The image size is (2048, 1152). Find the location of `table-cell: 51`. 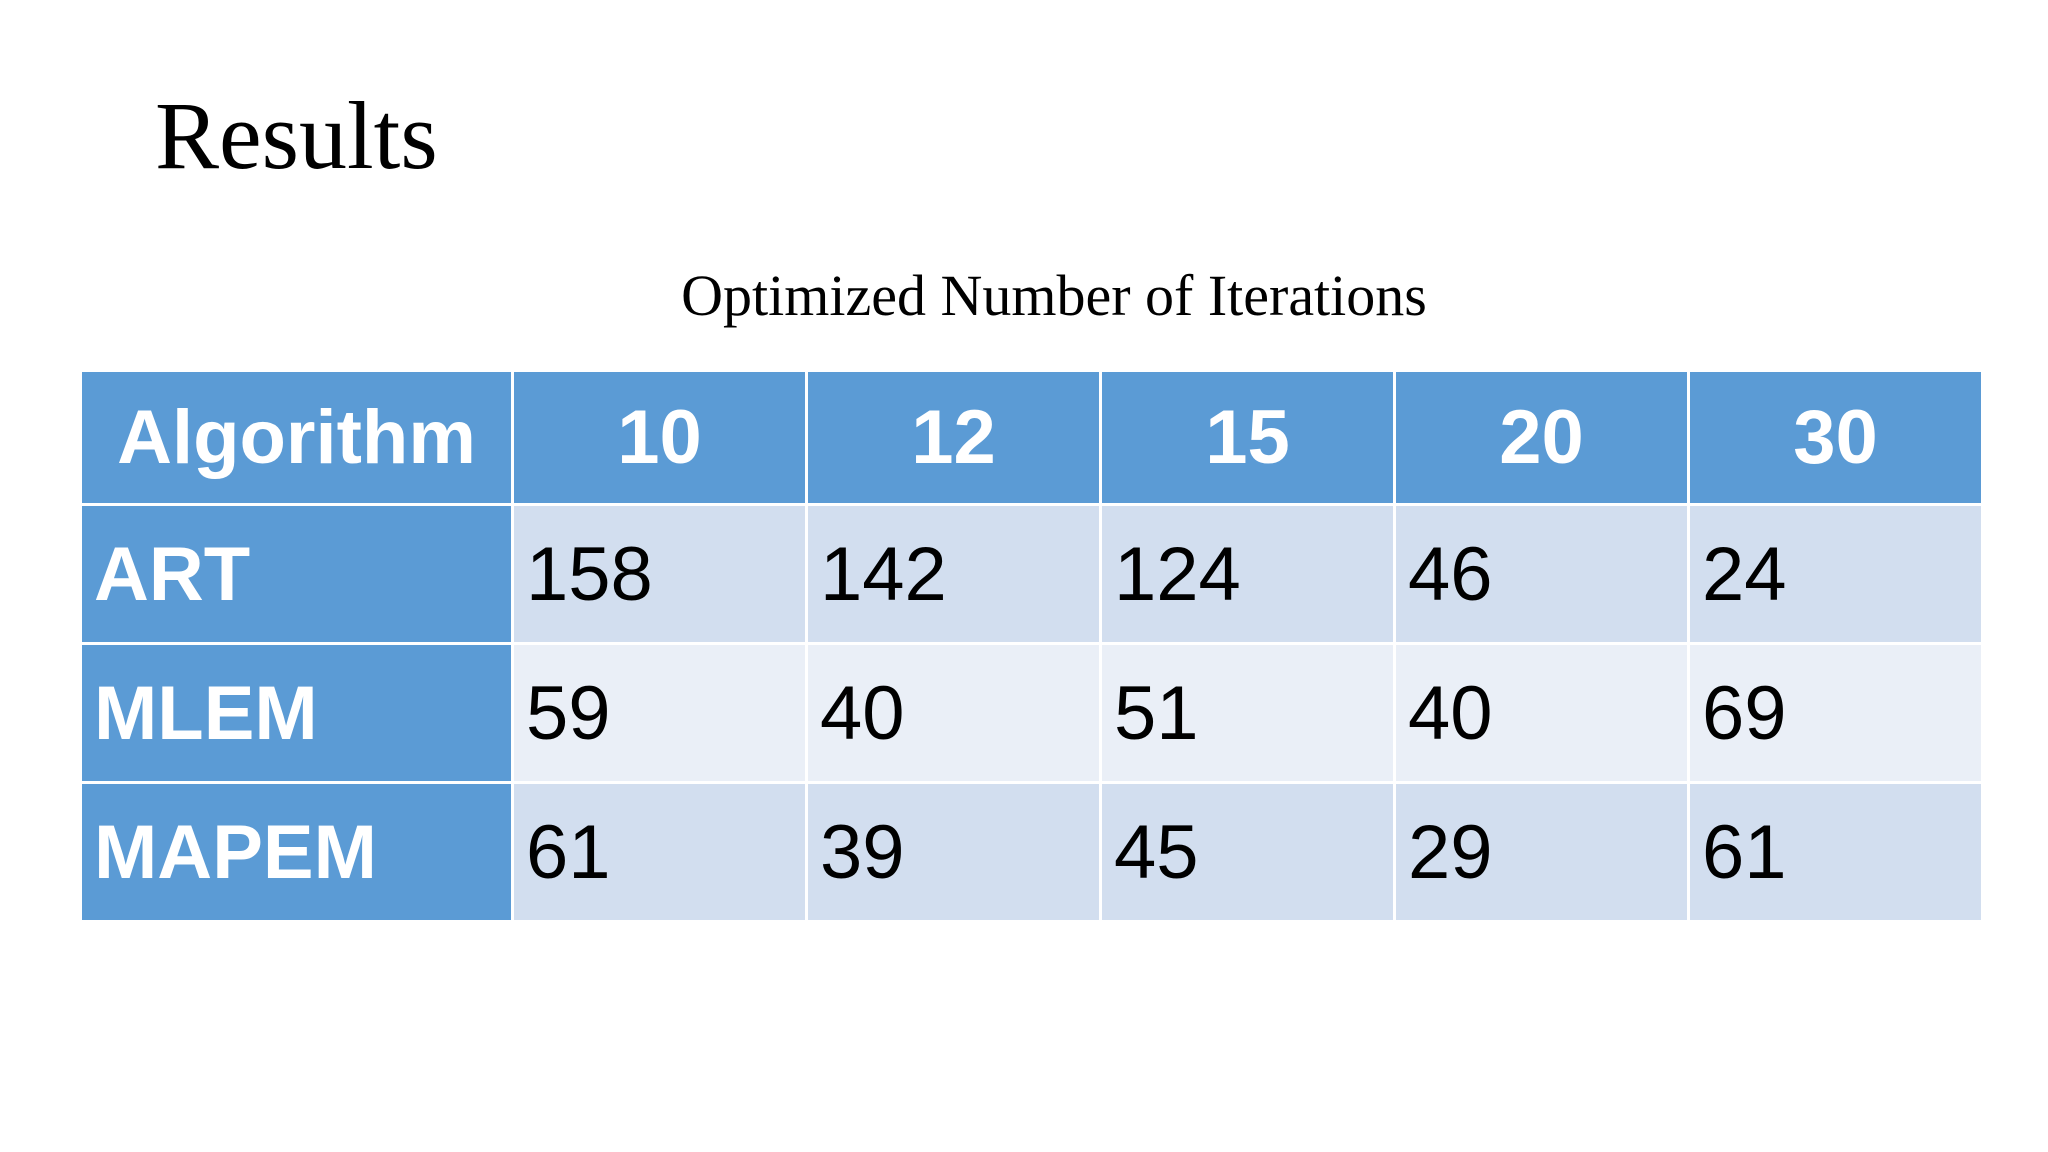

table-cell: 51 is located at coordinates (1247, 713).